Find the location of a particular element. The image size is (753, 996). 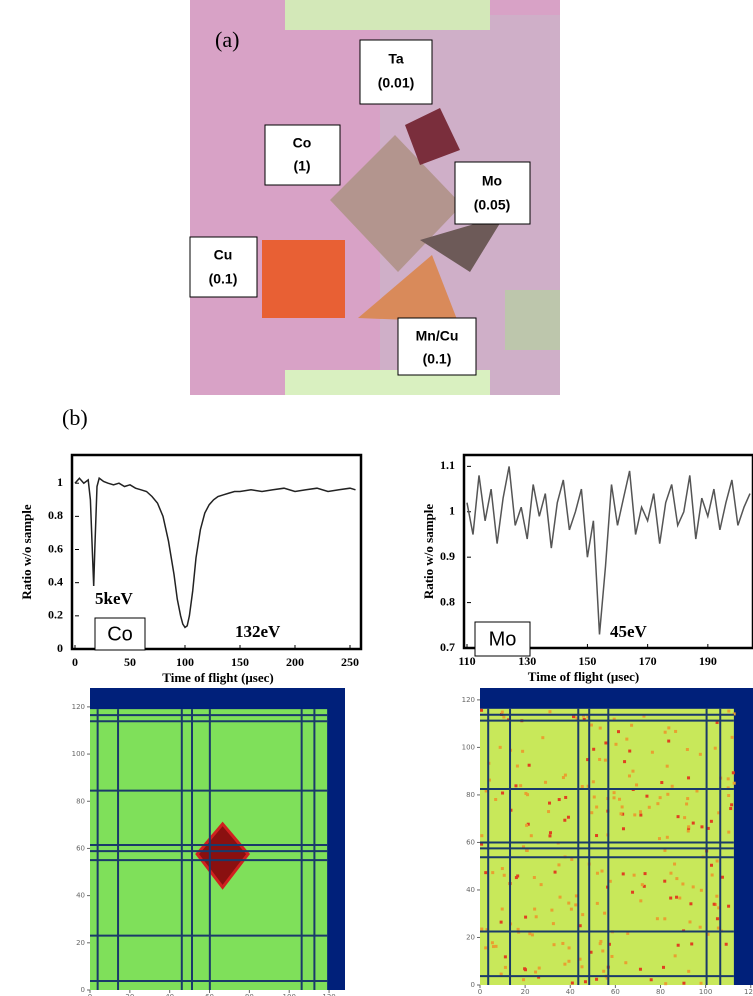

data-line is located at coordinates (608, 550).